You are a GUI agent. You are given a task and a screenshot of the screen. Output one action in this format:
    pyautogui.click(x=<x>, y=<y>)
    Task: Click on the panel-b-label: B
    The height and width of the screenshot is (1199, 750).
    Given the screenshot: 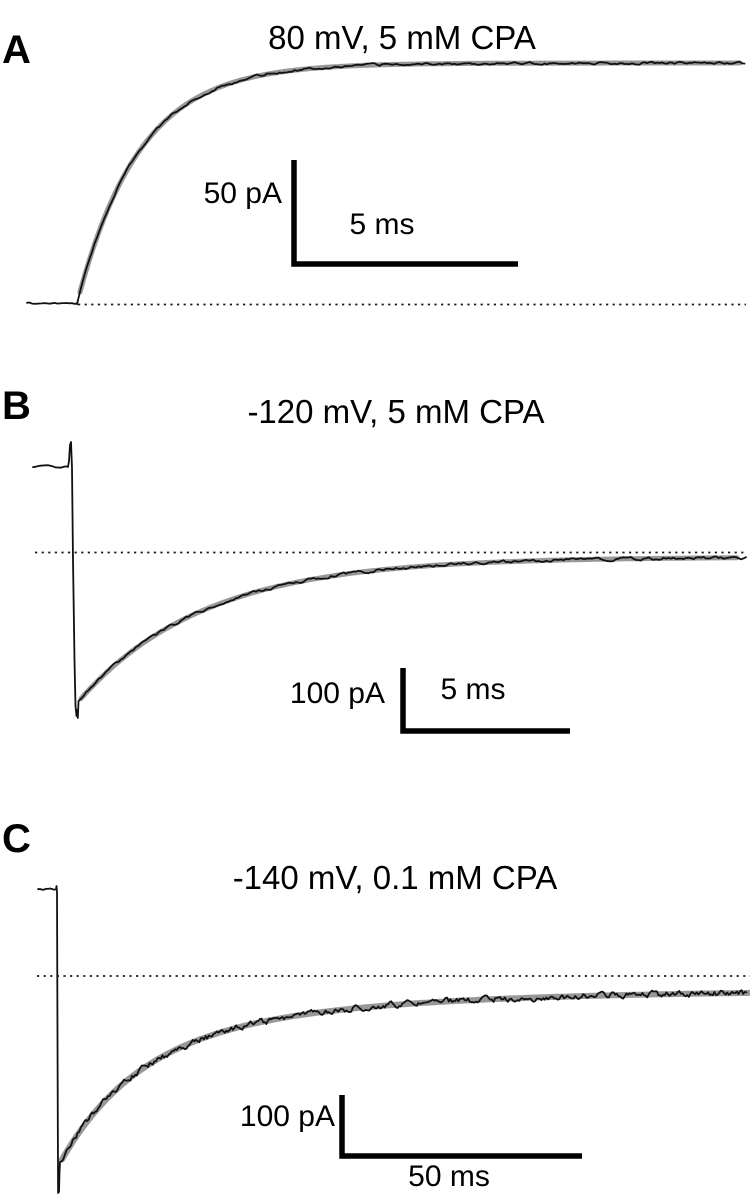 What is the action you would take?
    pyautogui.click(x=16, y=406)
    